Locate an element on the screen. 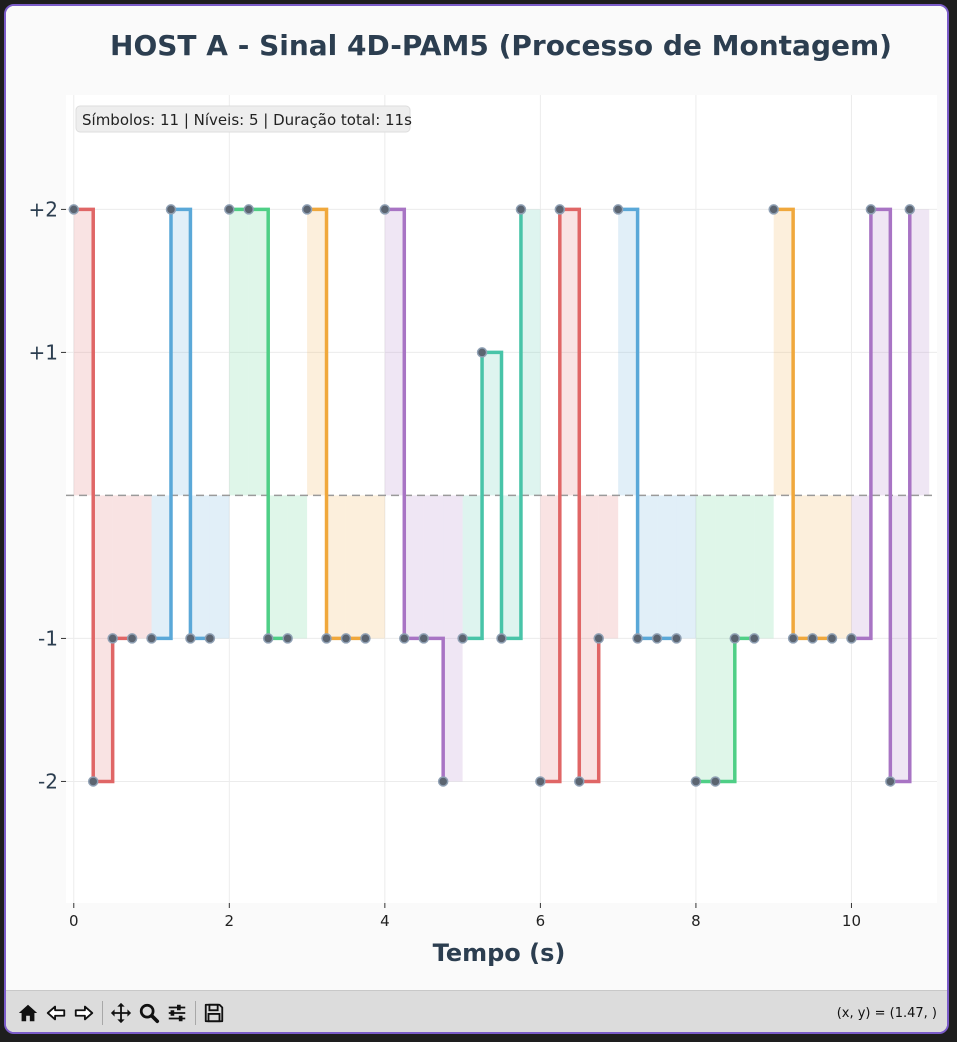 The image size is (957, 1042). symbol-9-line is located at coordinates (725, 710).